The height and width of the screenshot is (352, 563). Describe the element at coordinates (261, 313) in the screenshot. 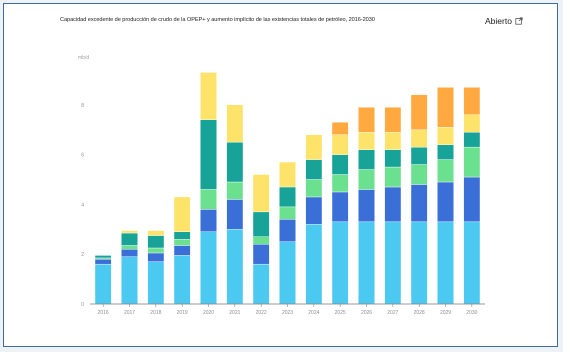

I see `x-tick-label: 2022` at that location.